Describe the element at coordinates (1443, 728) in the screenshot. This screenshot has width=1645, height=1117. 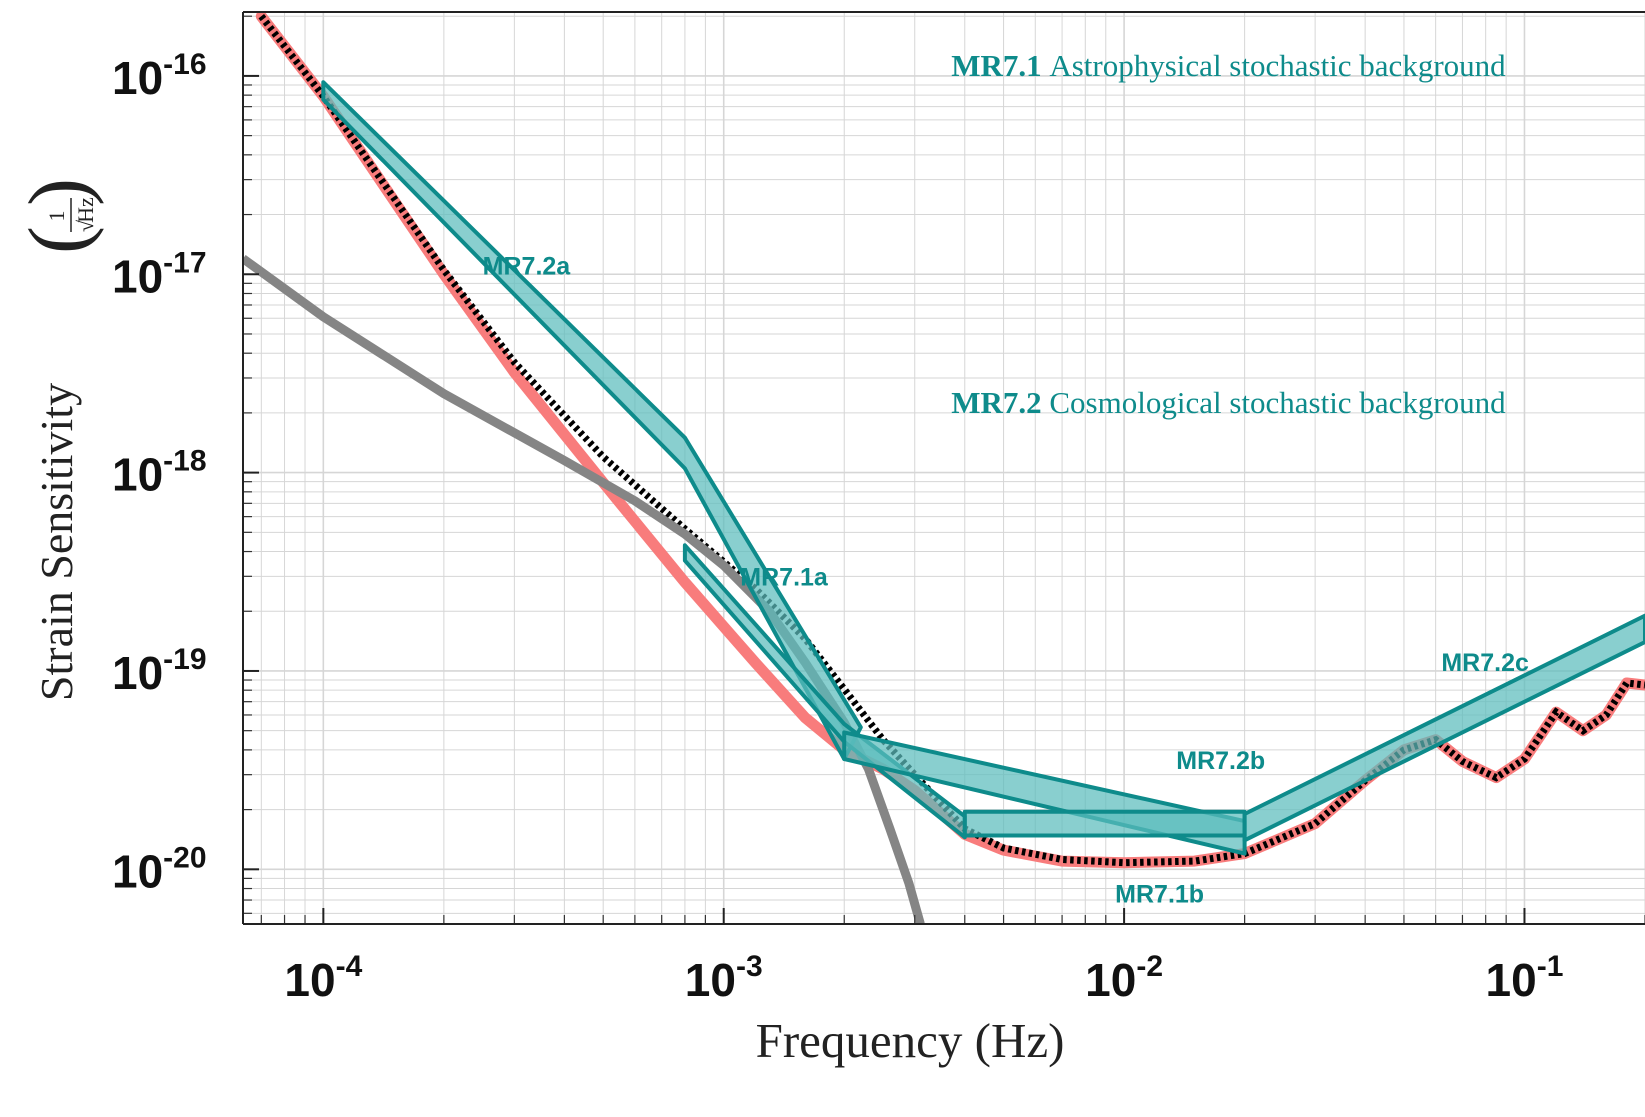
I see `band-mr7-2c` at that location.